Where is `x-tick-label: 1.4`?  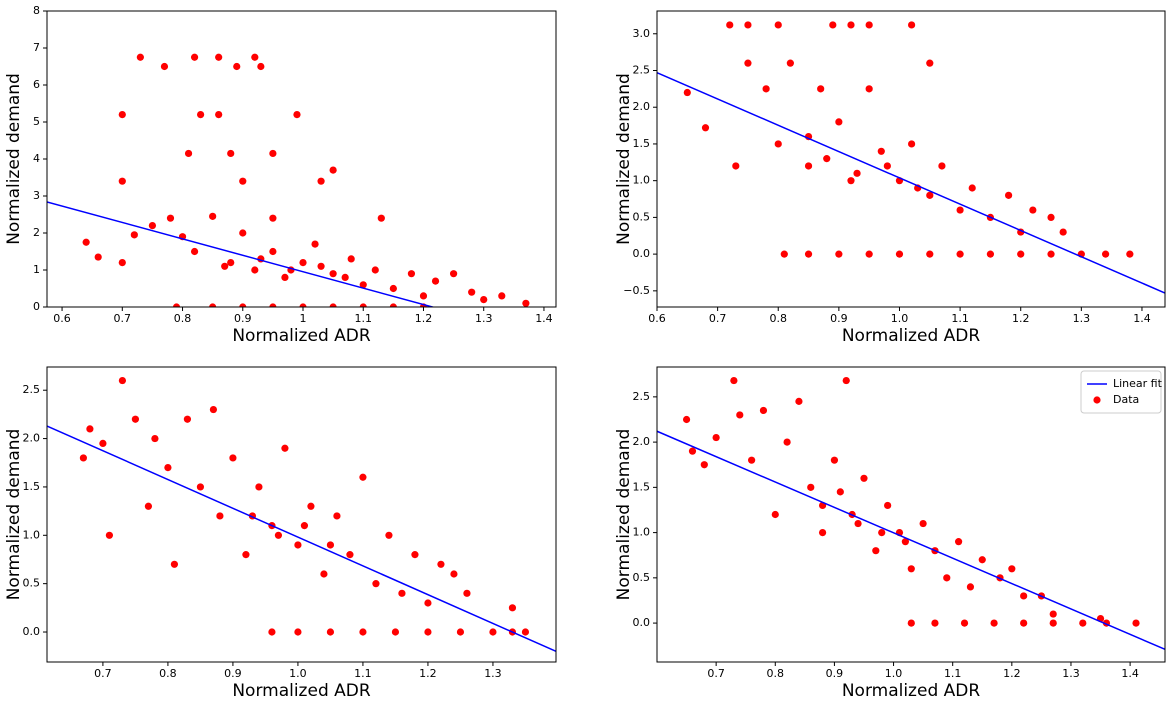 x-tick-label: 1.4 is located at coordinates (544, 318).